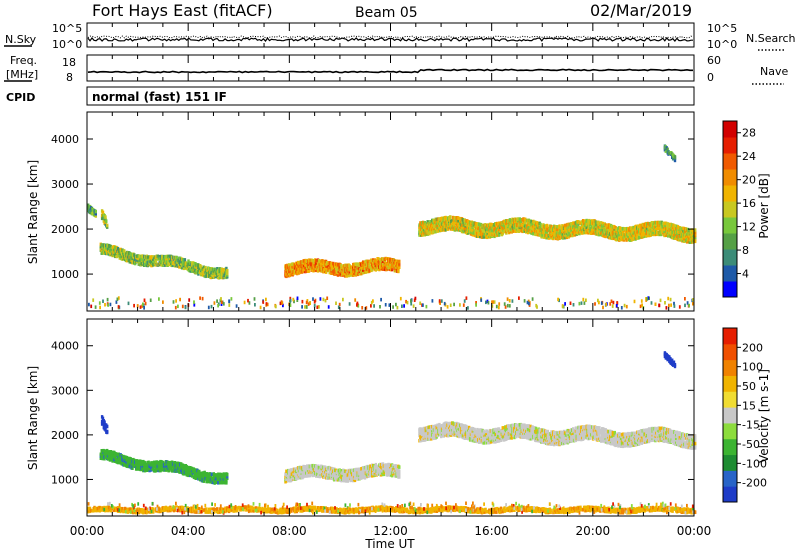 Image resolution: width=800 pixels, height=554 pixels. Describe the element at coordinates (722, 44) in the screenshot. I see `noise-right-tick-bottom: 10^0` at that location.